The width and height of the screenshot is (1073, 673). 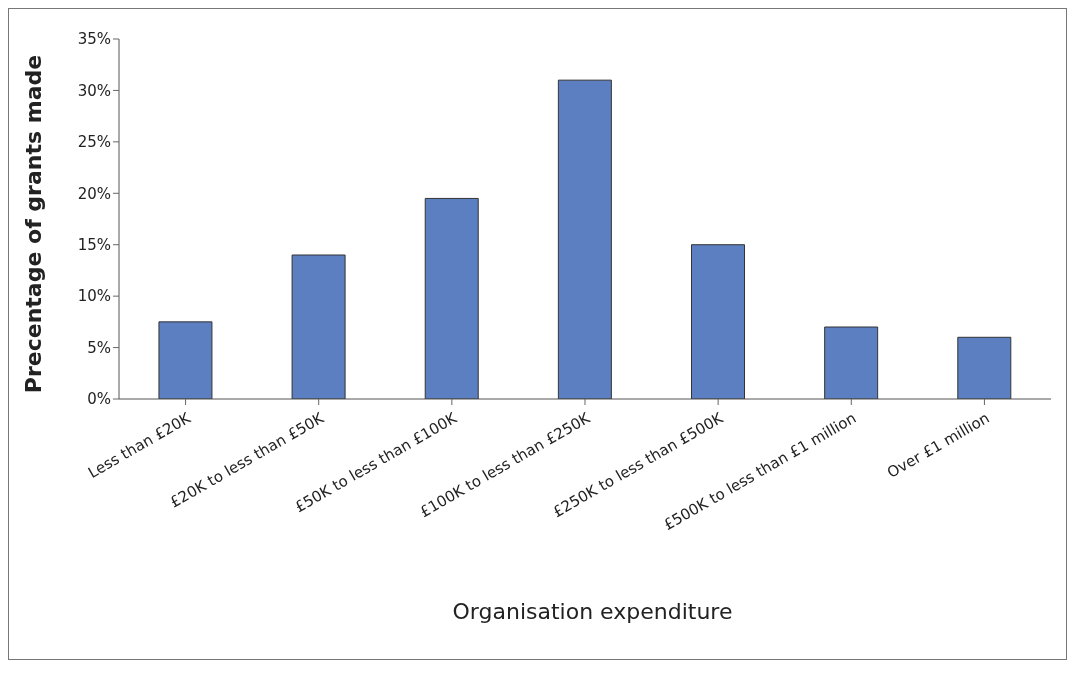 What do you see at coordinates (94, 90) in the screenshot?
I see `y-tick-label: 30%` at bounding box center [94, 90].